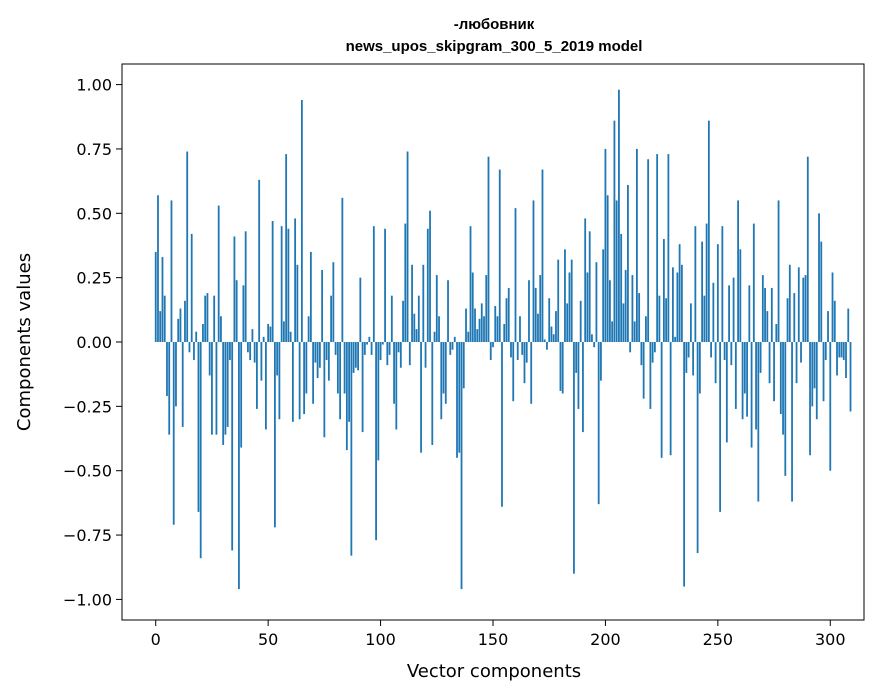 The height and width of the screenshot is (696, 880). Describe the element at coordinates (24, 342) in the screenshot. I see `y-axis-label: Components values` at that location.